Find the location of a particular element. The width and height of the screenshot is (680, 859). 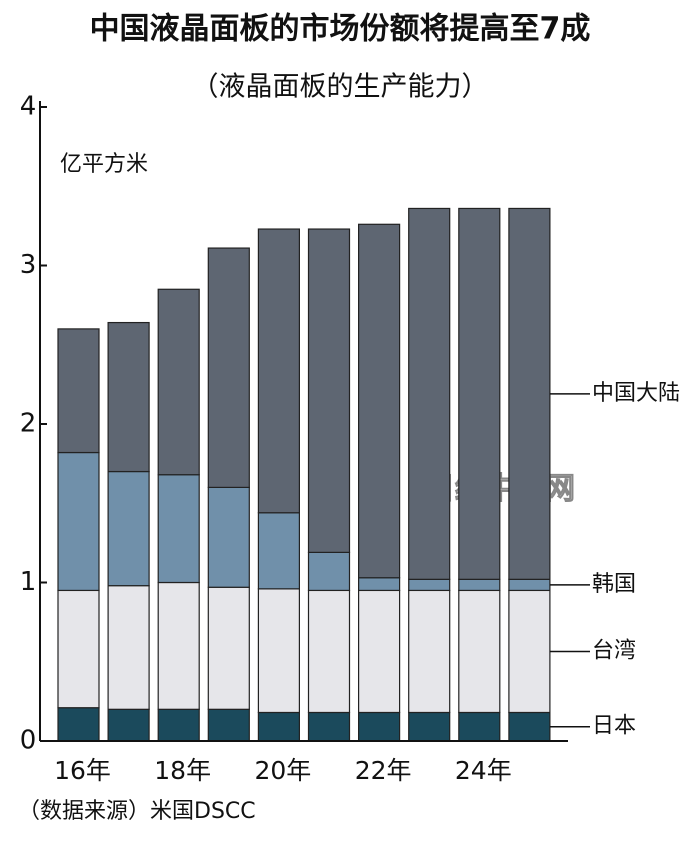

legend-label: 台湾 is located at coordinates (614, 650).